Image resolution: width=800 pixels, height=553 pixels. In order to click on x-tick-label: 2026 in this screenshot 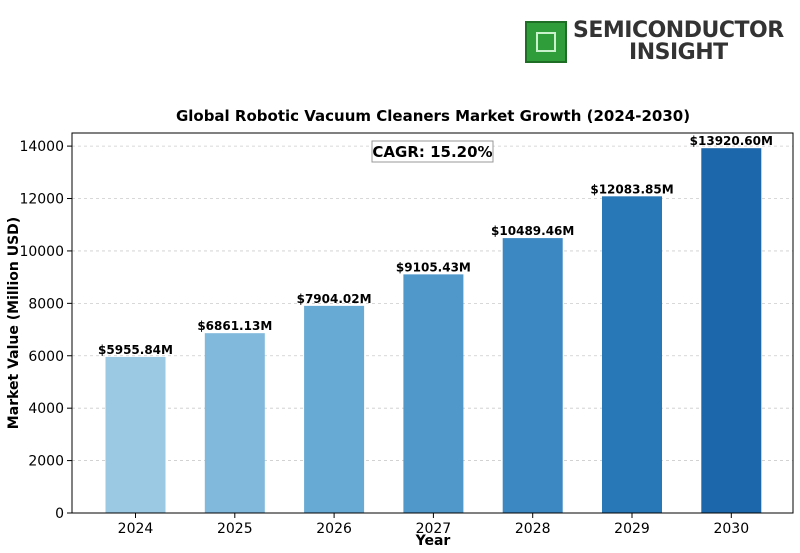, I will do `click(334, 529)`.